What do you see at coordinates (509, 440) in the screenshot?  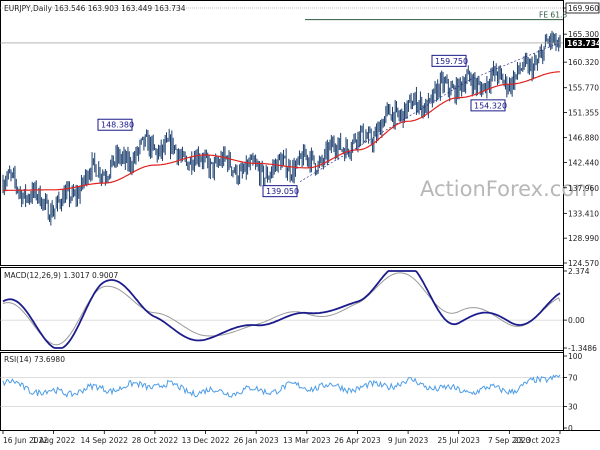 I see `x-tick-label: 7 Sep 2023` at bounding box center [509, 440].